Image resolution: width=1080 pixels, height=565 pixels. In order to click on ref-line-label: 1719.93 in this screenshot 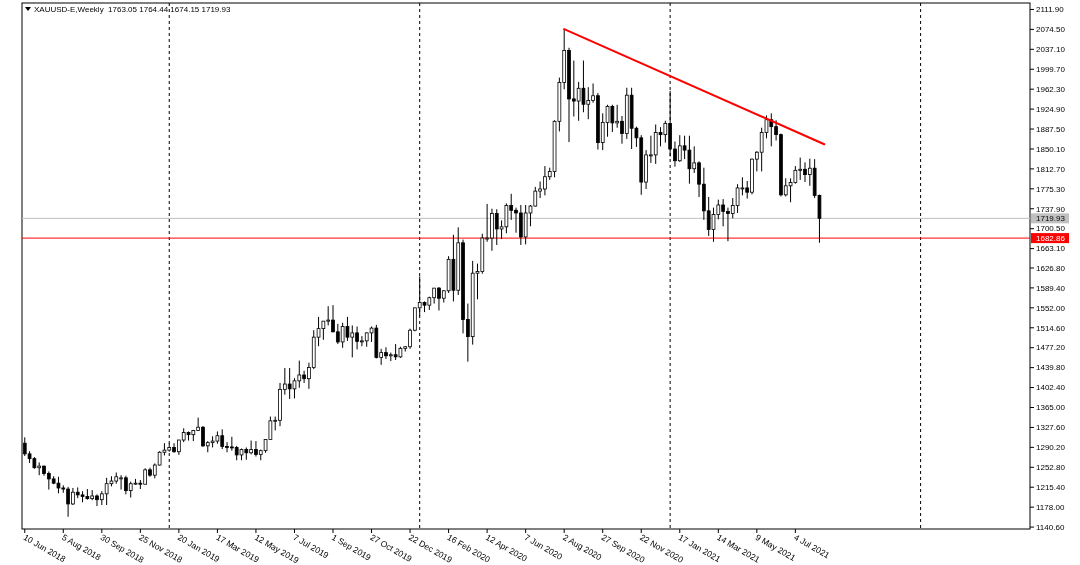, I will do `click(1051, 219)`.